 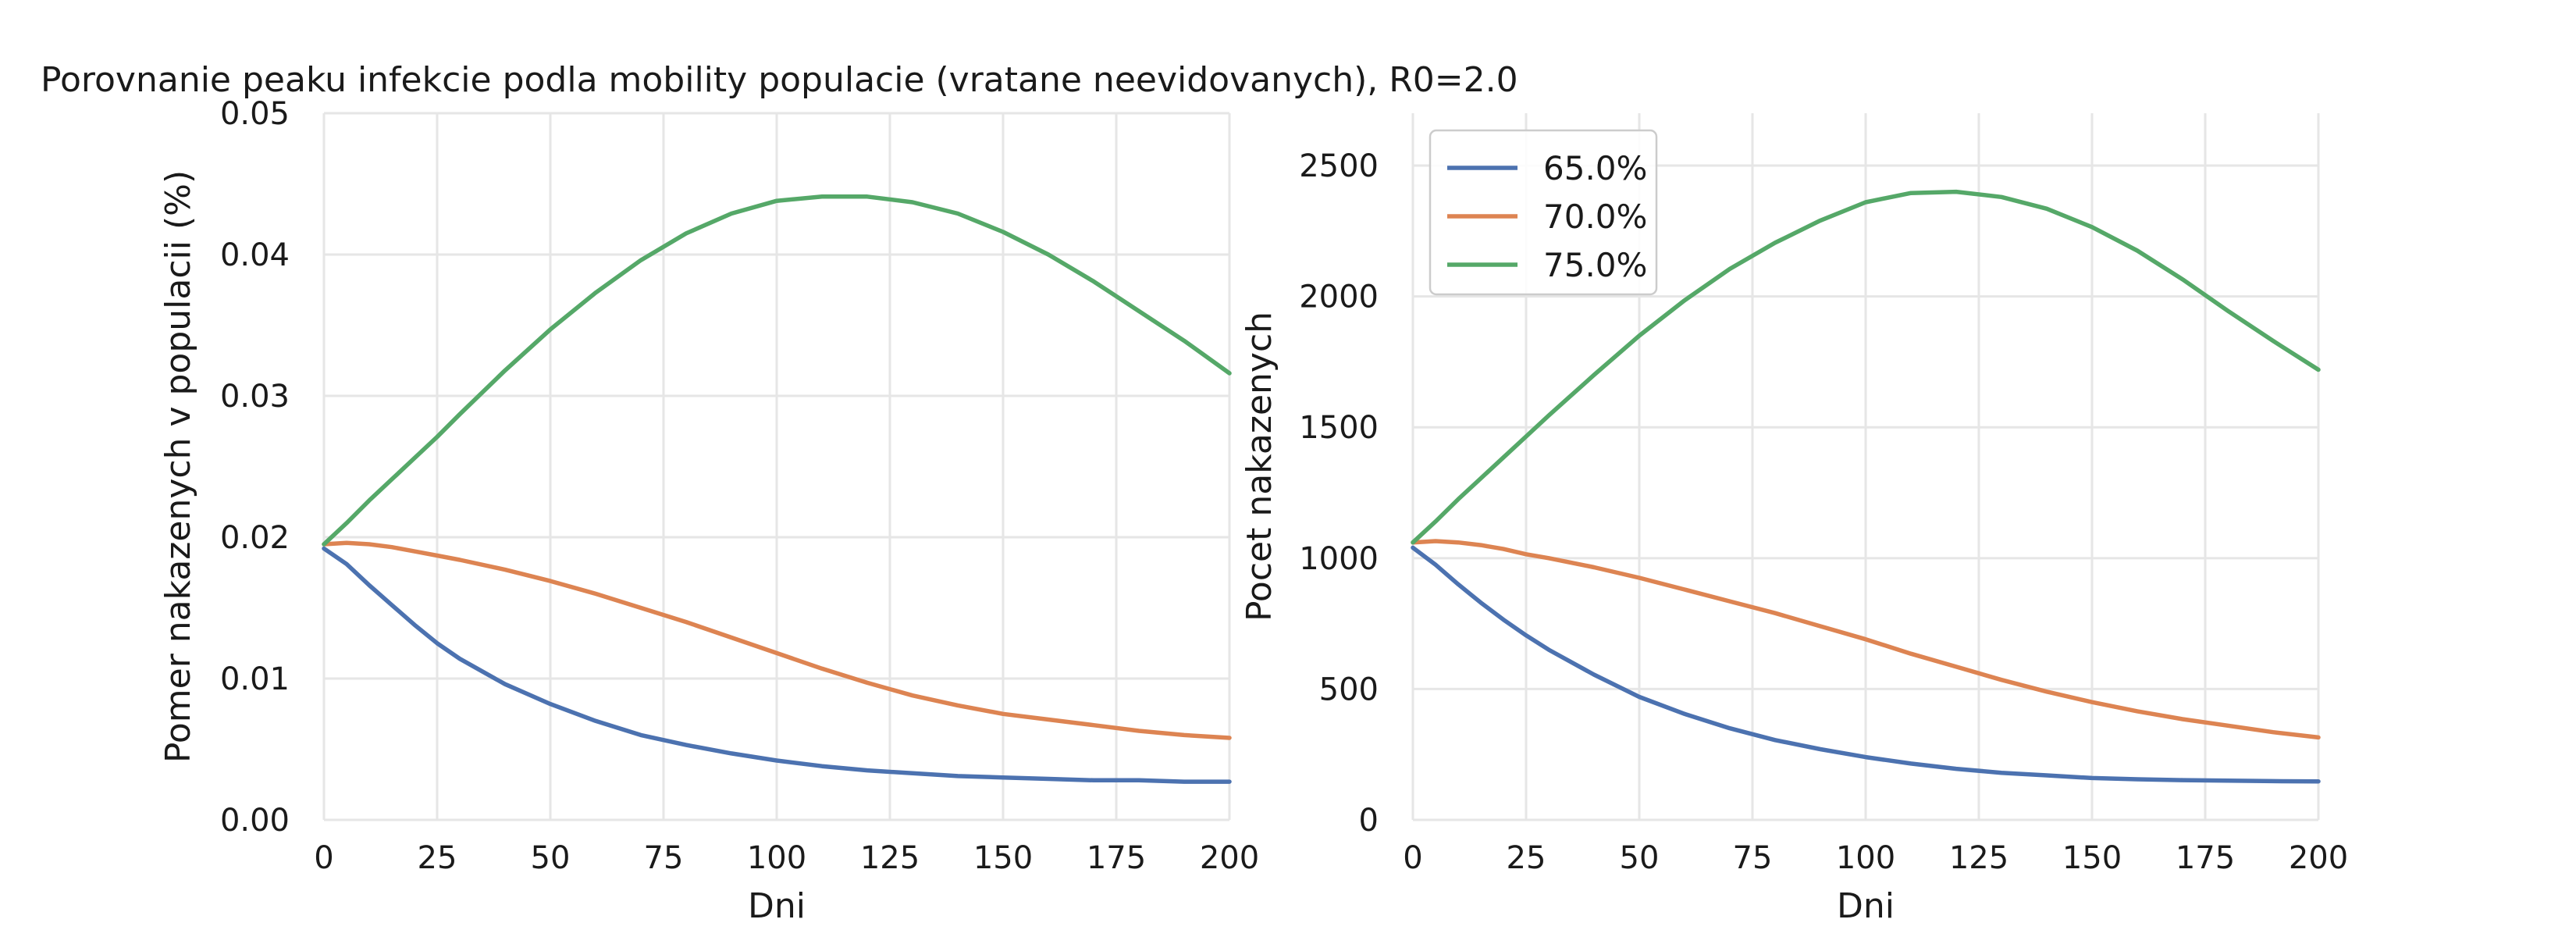 I want to click on y-tick-label: 0.01, so click(x=255, y=679).